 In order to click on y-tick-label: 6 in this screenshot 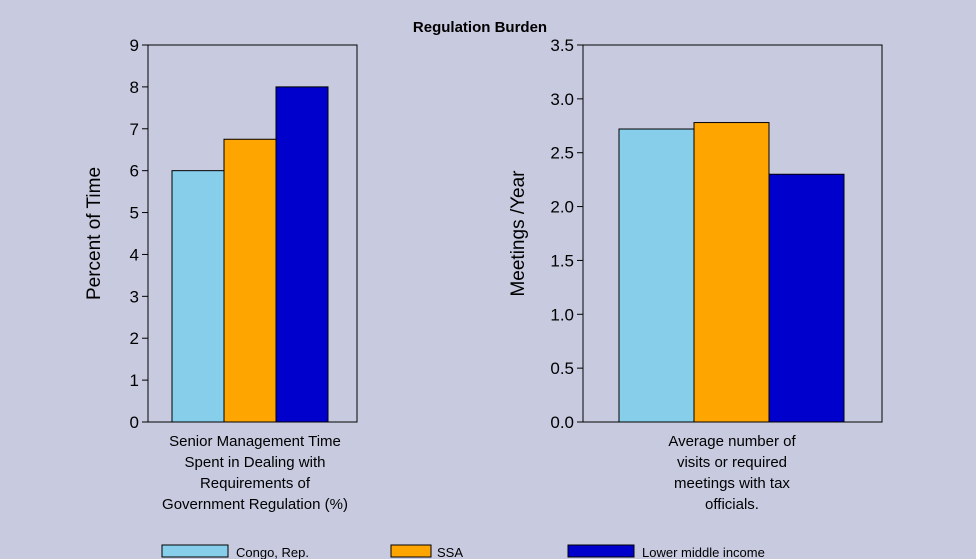, I will do `click(134, 171)`.